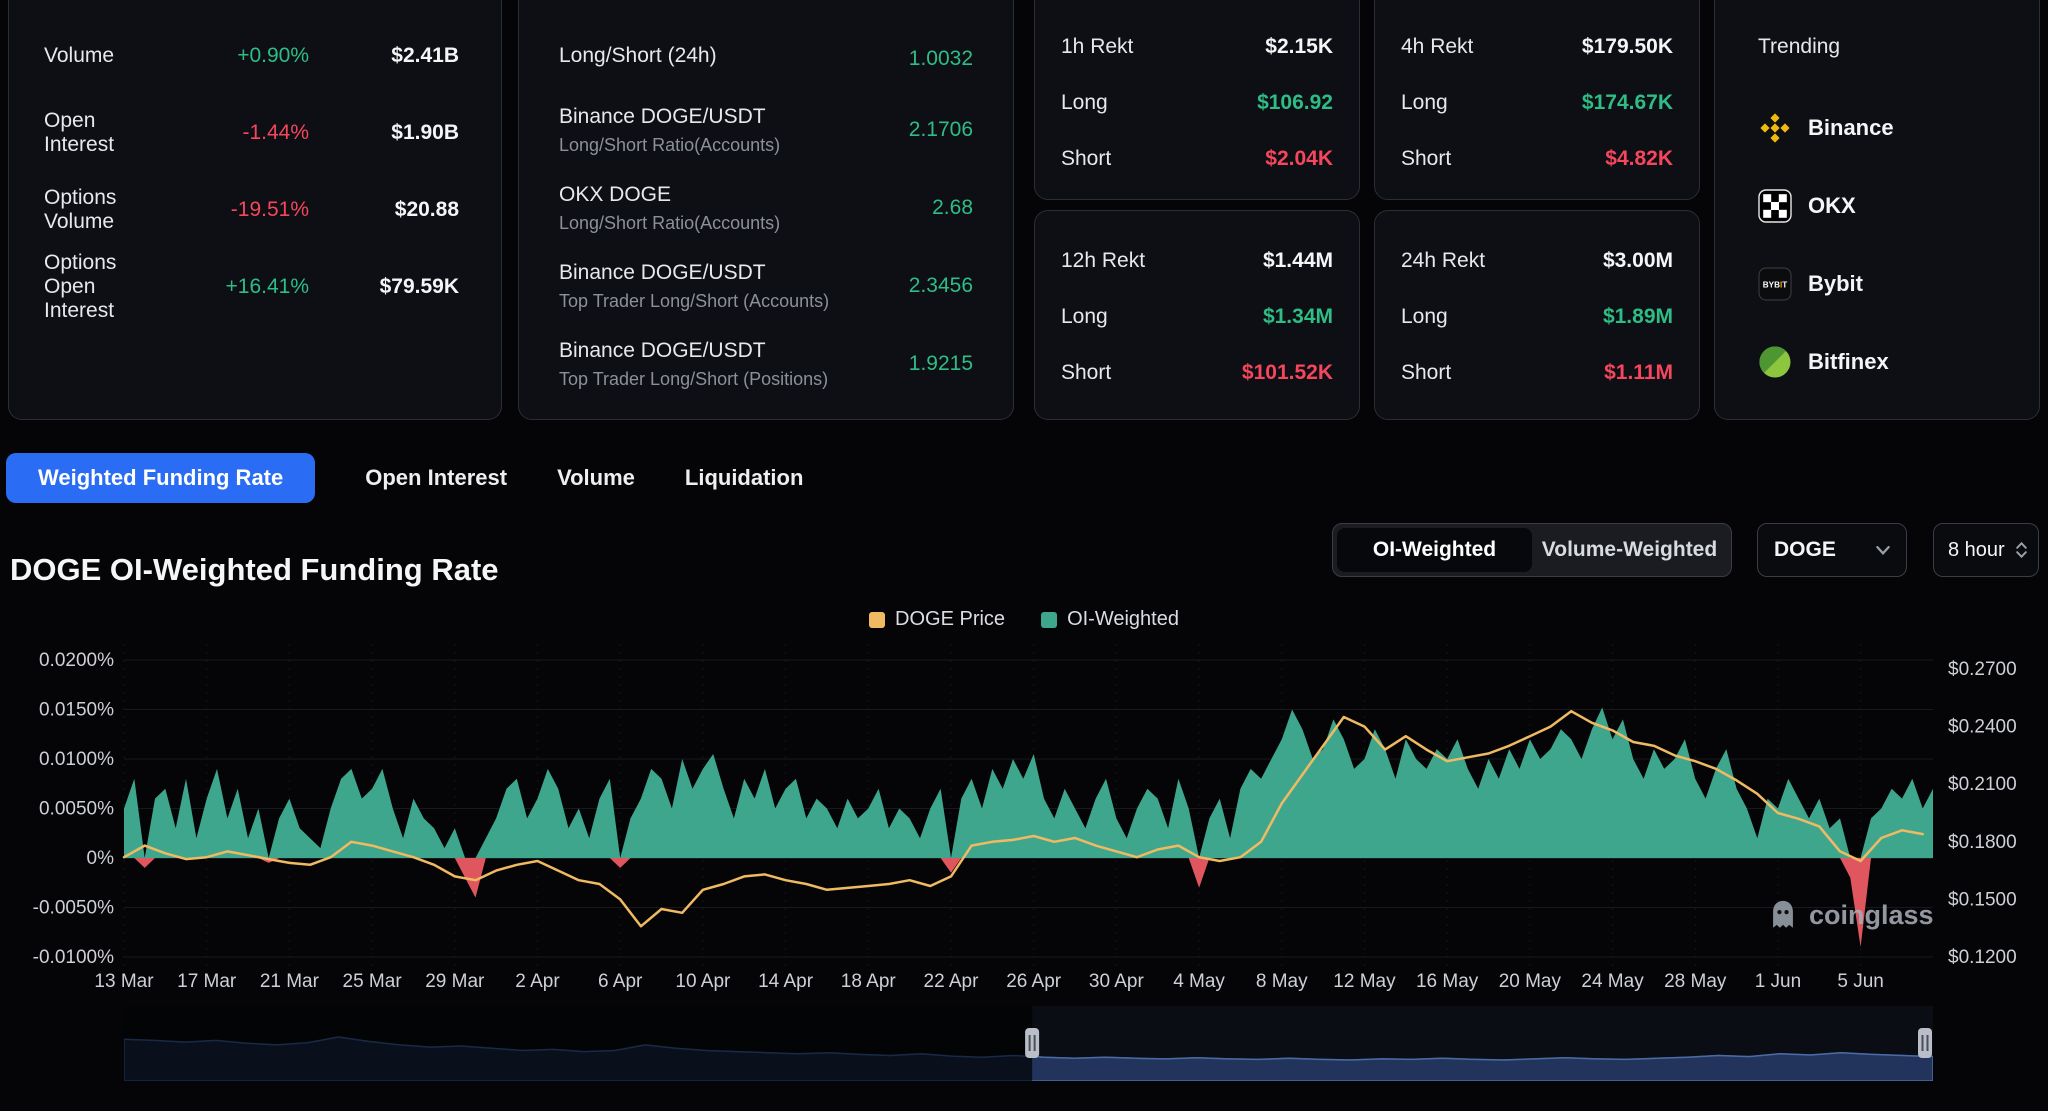  What do you see at coordinates (1695, 981) in the screenshot?
I see `x-axis-tick: 28 May` at bounding box center [1695, 981].